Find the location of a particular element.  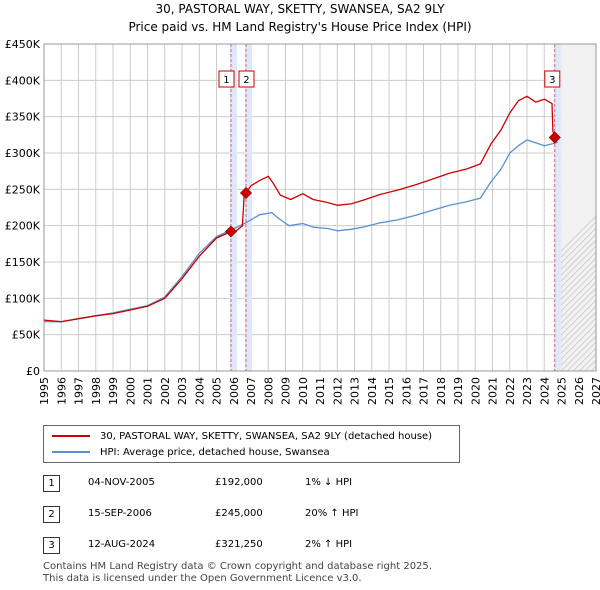

transaction-price: £192,000 is located at coordinates (239, 482).